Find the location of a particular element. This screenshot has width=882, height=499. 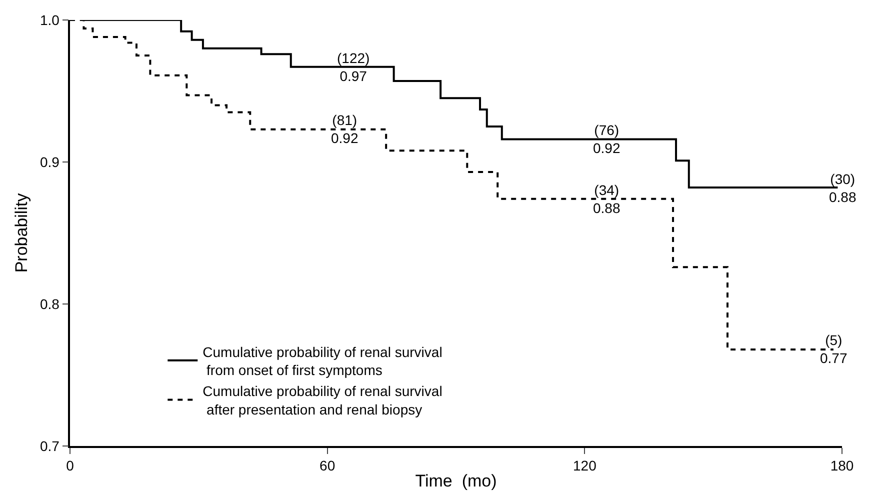

y-tick-label: 0.9 is located at coordinates (50, 162).